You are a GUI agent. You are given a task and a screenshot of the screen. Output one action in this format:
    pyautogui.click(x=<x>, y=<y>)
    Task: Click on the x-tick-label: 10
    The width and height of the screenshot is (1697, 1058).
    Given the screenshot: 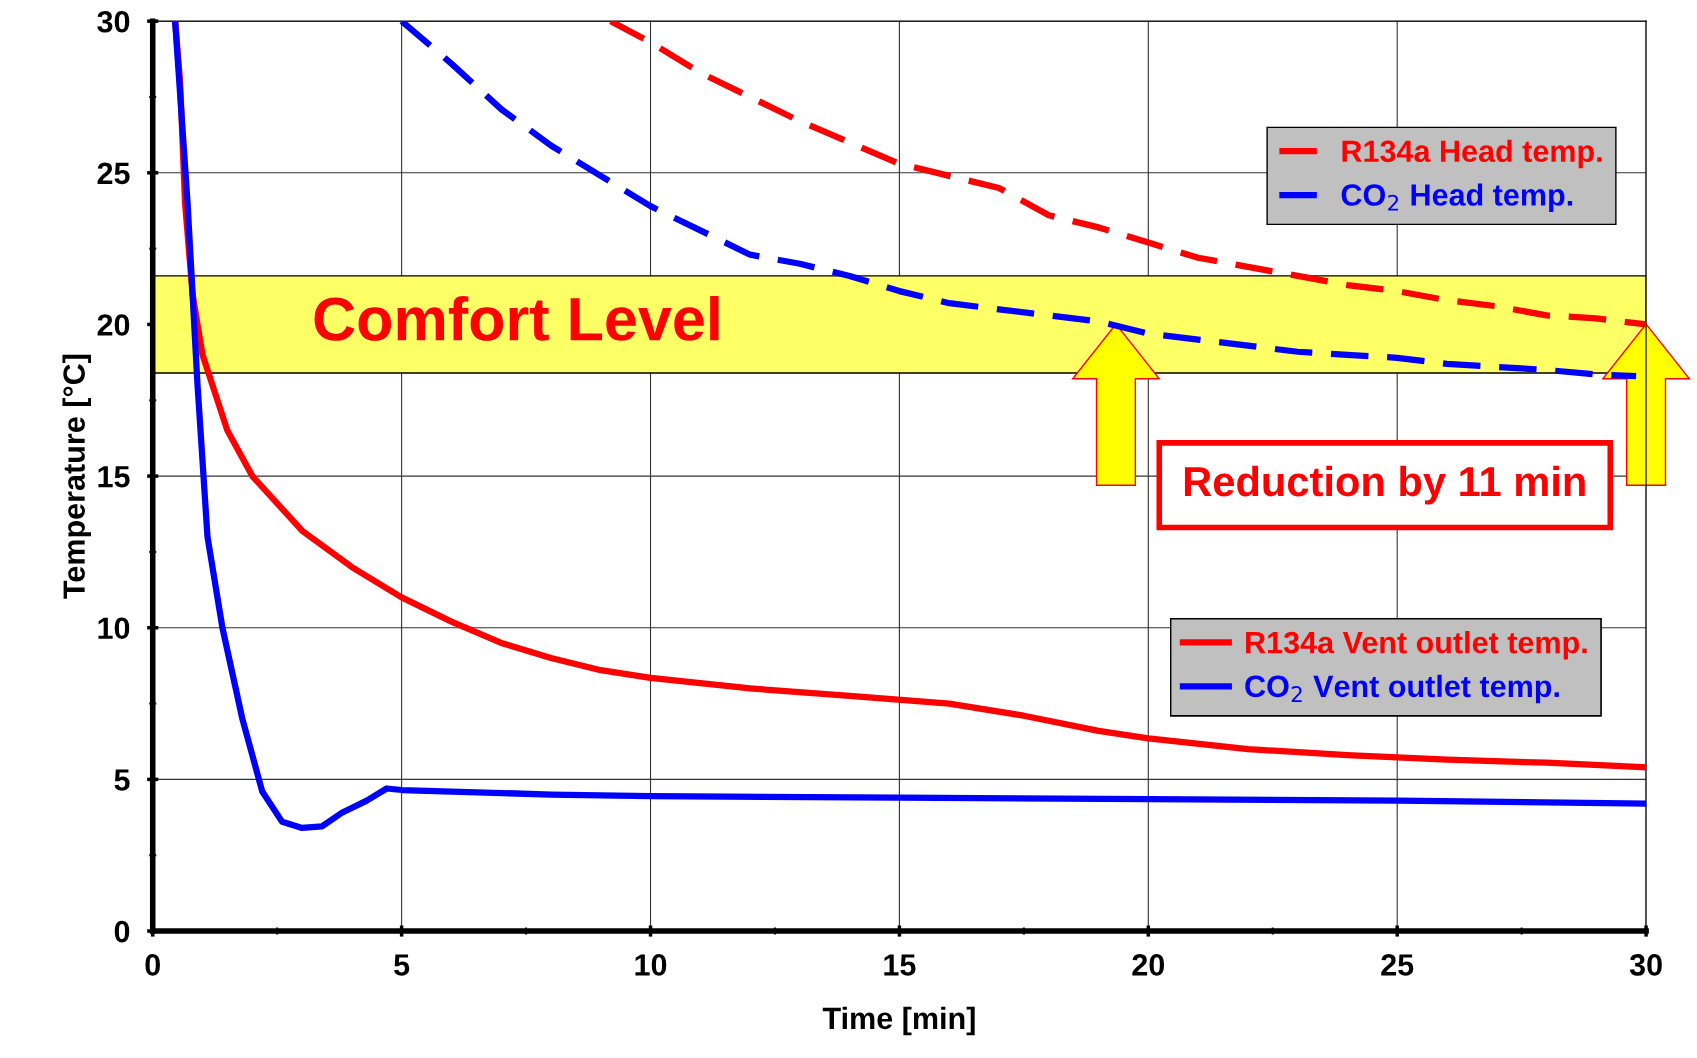 What is the action you would take?
    pyautogui.click(x=651, y=965)
    